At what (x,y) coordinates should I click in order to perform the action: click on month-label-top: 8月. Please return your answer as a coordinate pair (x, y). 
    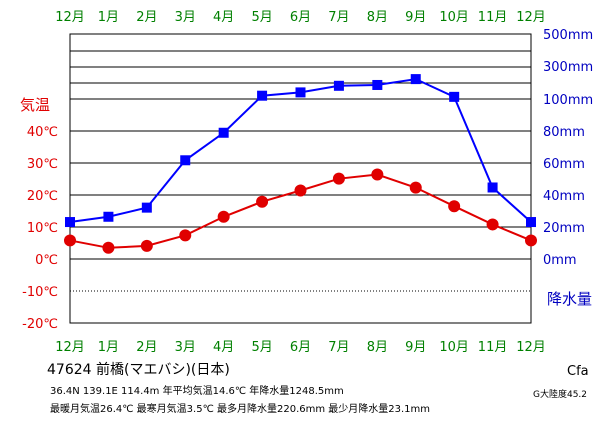
    Looking at the image, I should click on (377, 17).